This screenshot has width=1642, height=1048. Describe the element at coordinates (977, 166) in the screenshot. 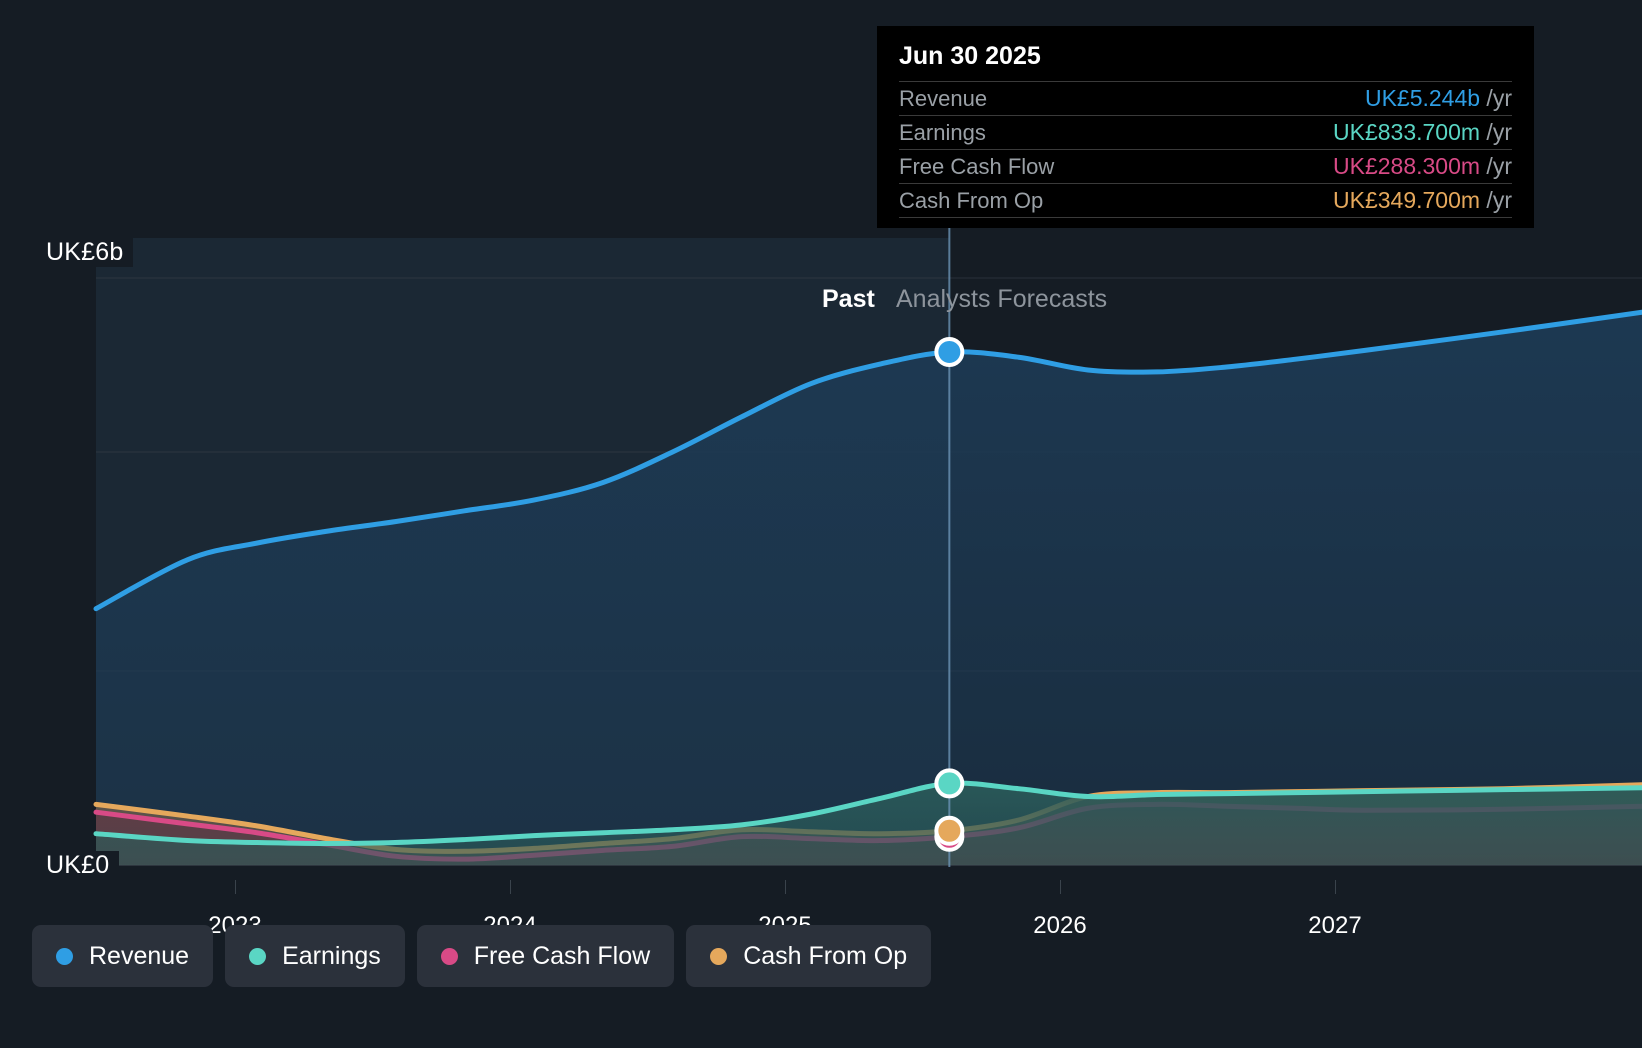

I see `tooltip-metric-label: Free Cash Flow` at that location.